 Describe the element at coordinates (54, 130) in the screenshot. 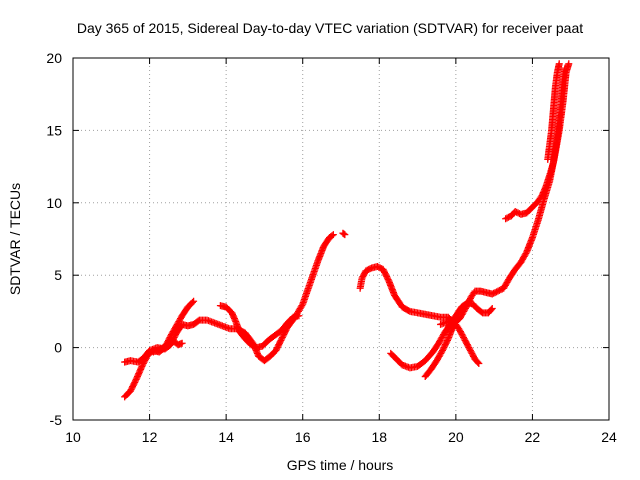

I see `y-tick-label: 15` at that location.